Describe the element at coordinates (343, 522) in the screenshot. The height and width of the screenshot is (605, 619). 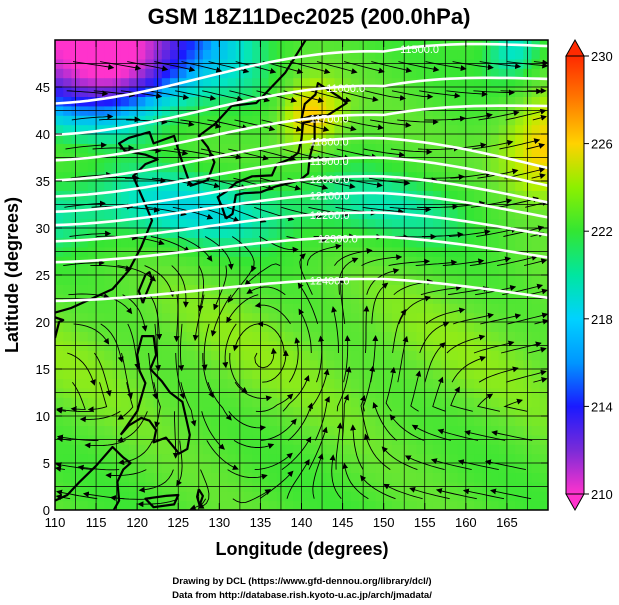
I see `x-tick-label: 145` at that location.